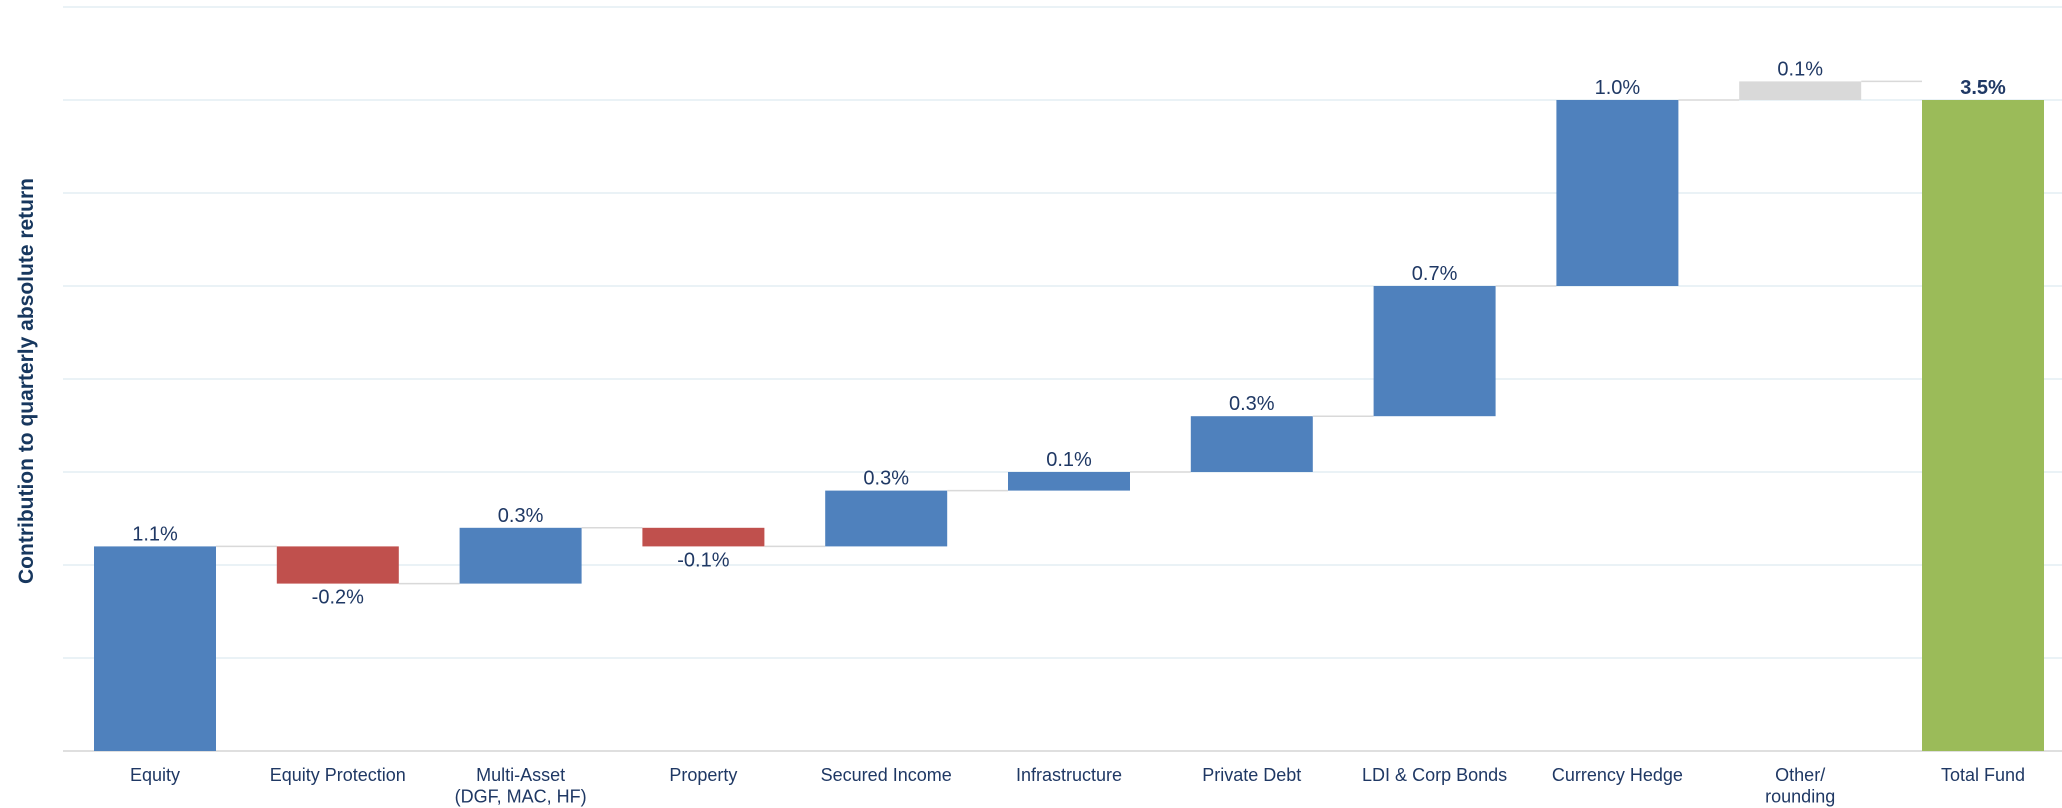 This screenshot has width=2062, height=808. Describe the element at coordinates (155, 534) in the screenshot. I see `value-label: 1.1%` at that location.